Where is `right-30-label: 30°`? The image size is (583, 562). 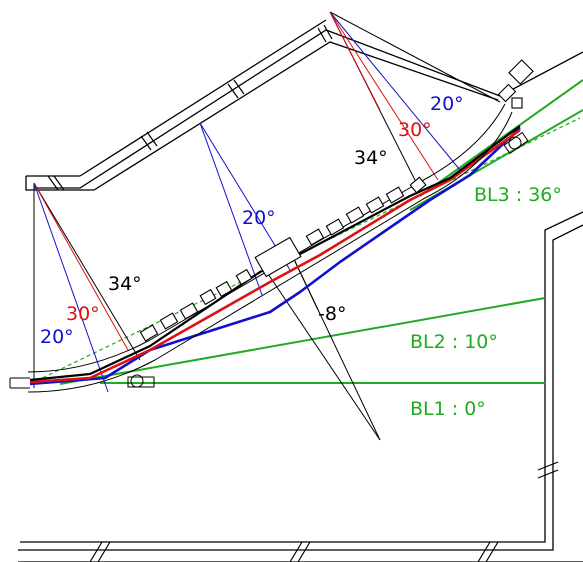 right-30-label: 30° is located at coordinates (415, 130).